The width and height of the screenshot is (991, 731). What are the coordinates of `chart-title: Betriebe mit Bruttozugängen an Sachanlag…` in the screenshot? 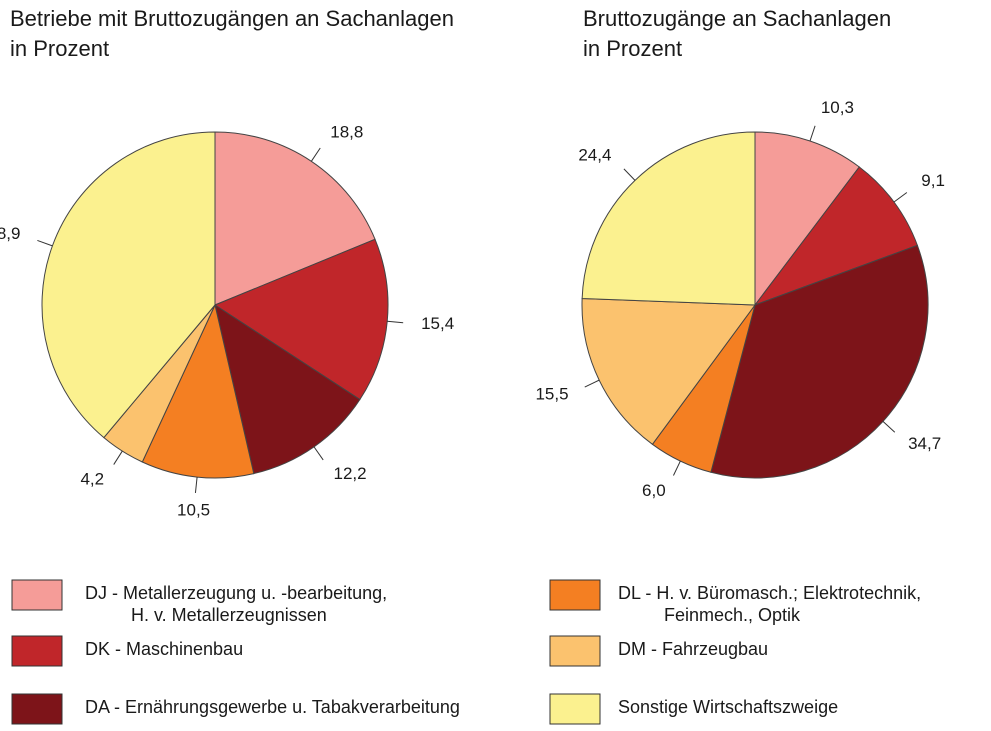 It's located at (232, 18).